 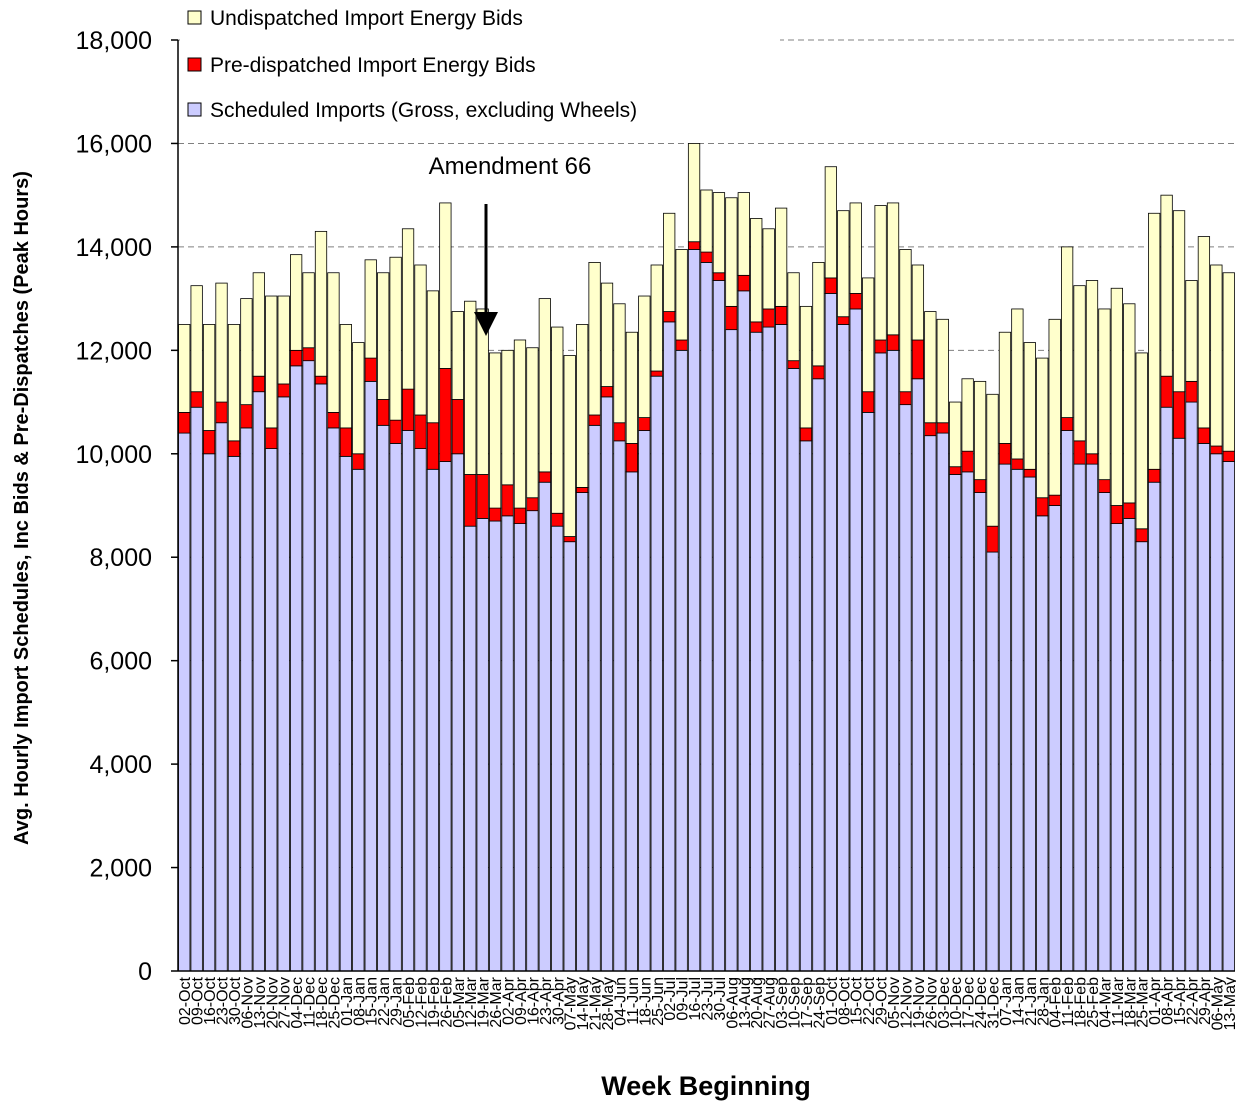 I want to click on y-tick-label: 2,000, so click(x=120, y=869).